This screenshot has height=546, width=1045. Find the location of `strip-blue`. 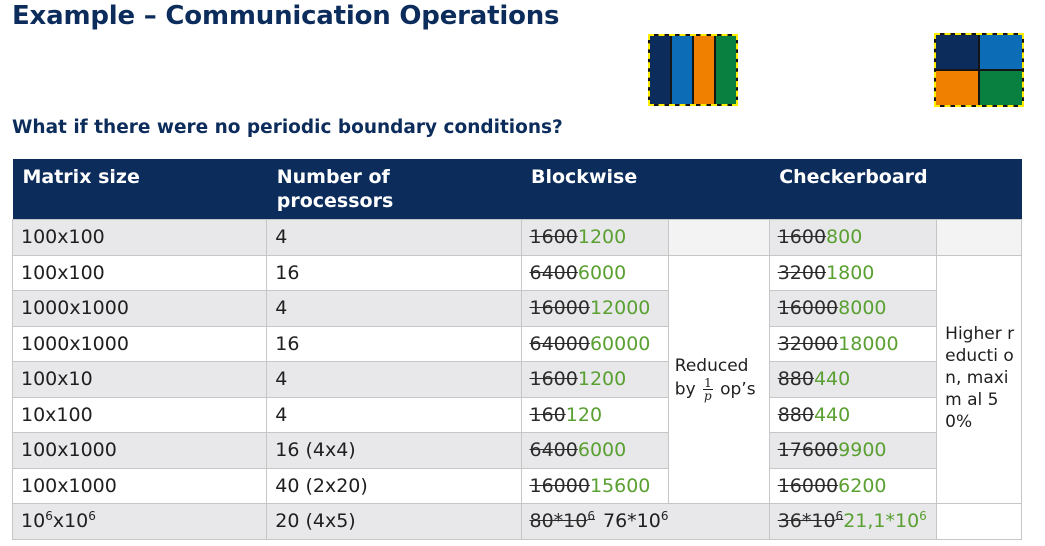

strip-blue is located at coordinates (682, 70).